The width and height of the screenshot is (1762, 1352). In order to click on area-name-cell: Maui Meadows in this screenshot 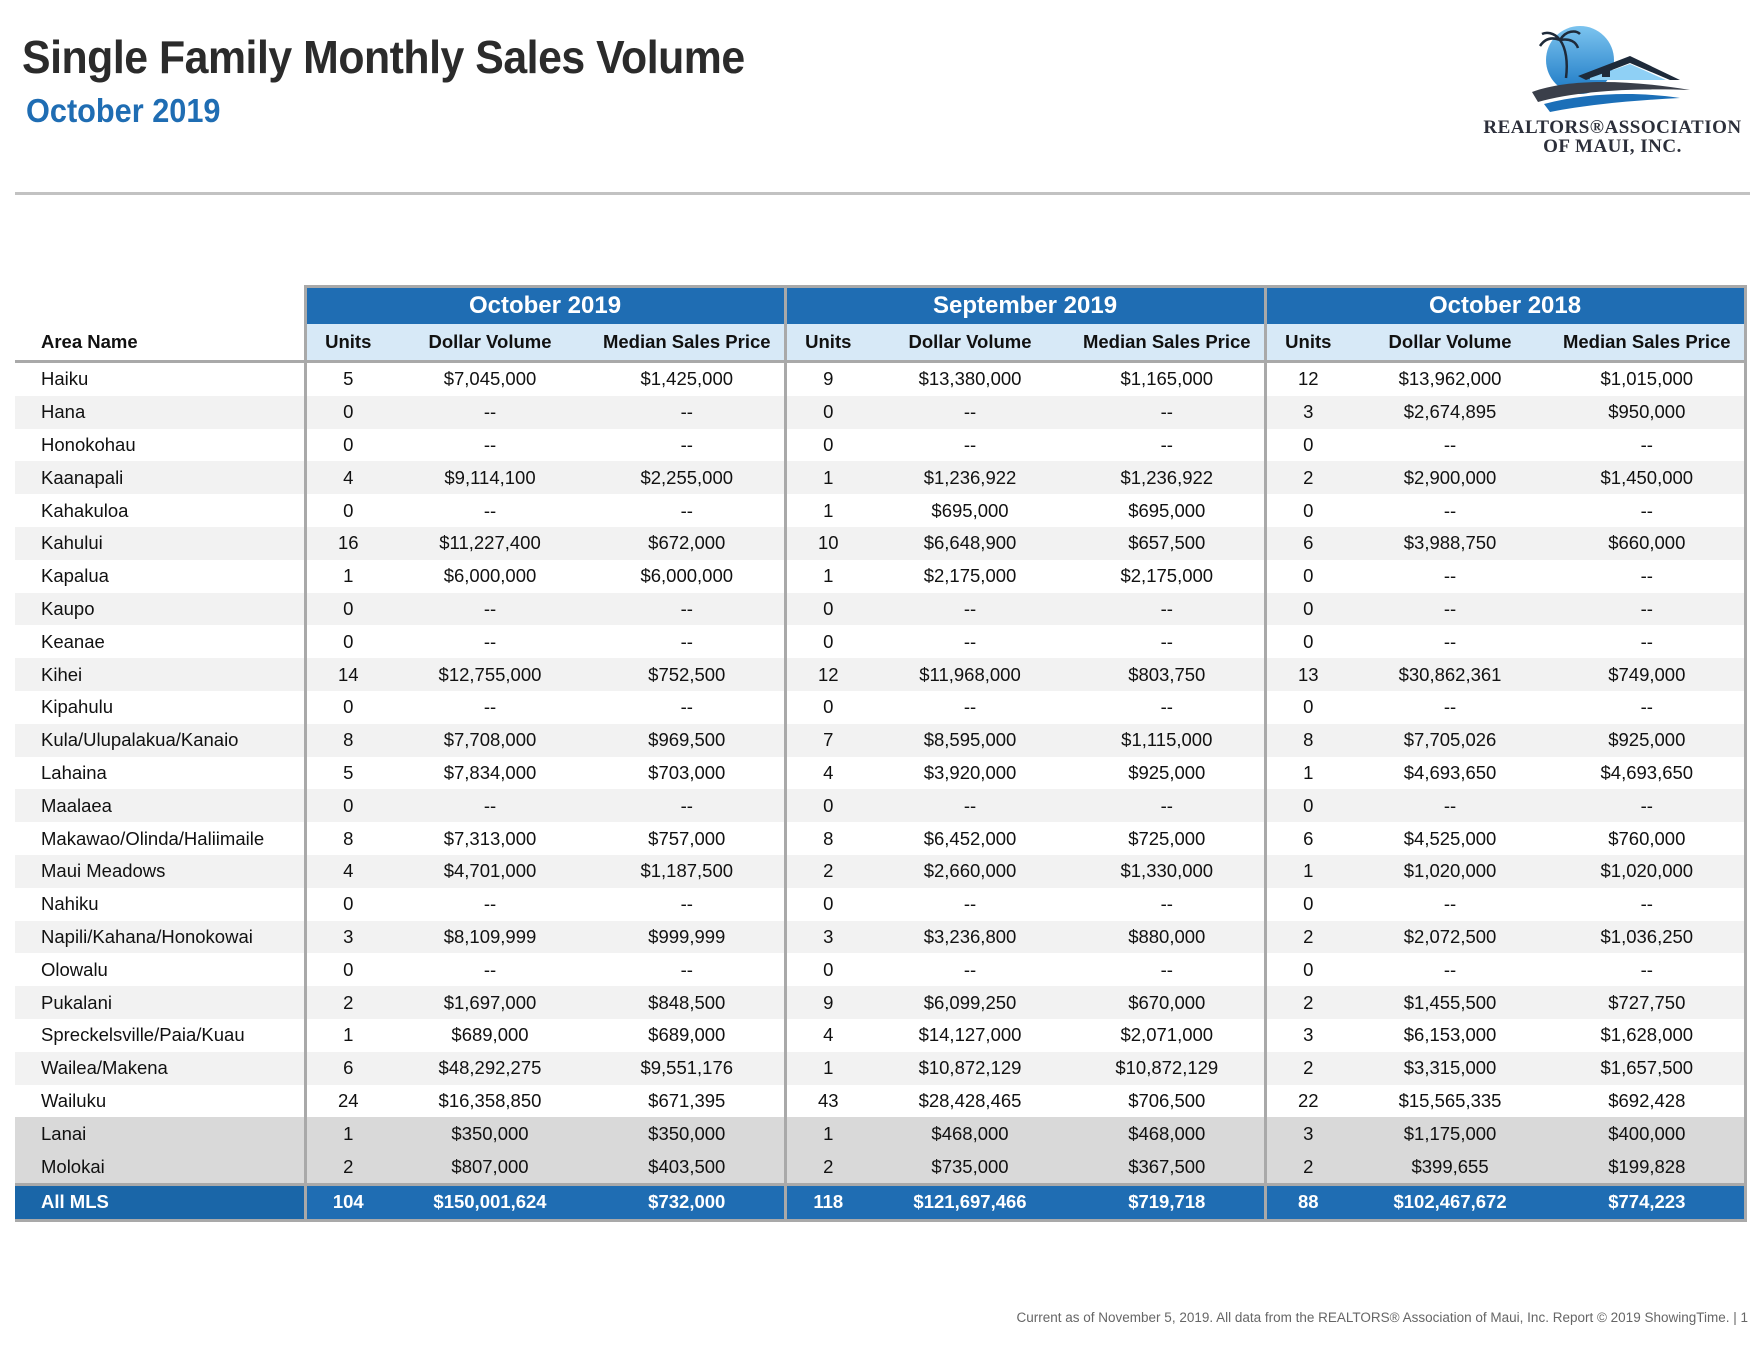, I will do `click(160, 871)`.